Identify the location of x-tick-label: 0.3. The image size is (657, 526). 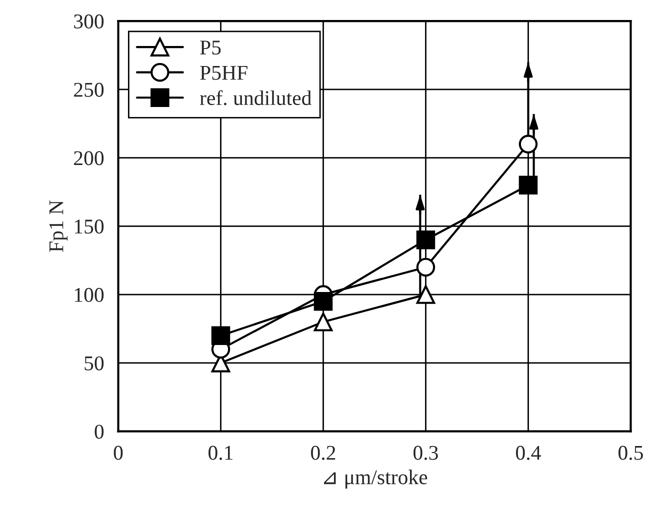
(426, 453).